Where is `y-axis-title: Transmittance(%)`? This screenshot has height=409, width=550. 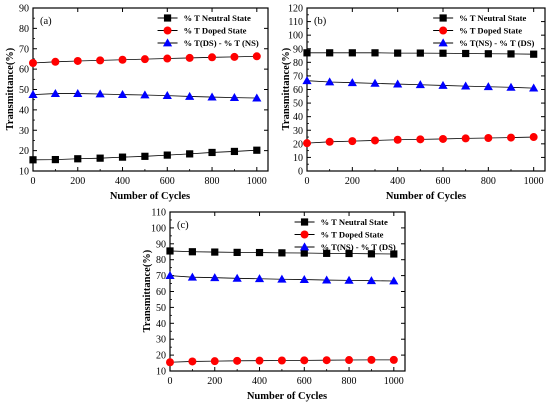 y-axis-title: Transmittance(%) is located at coordinates (147, 290).